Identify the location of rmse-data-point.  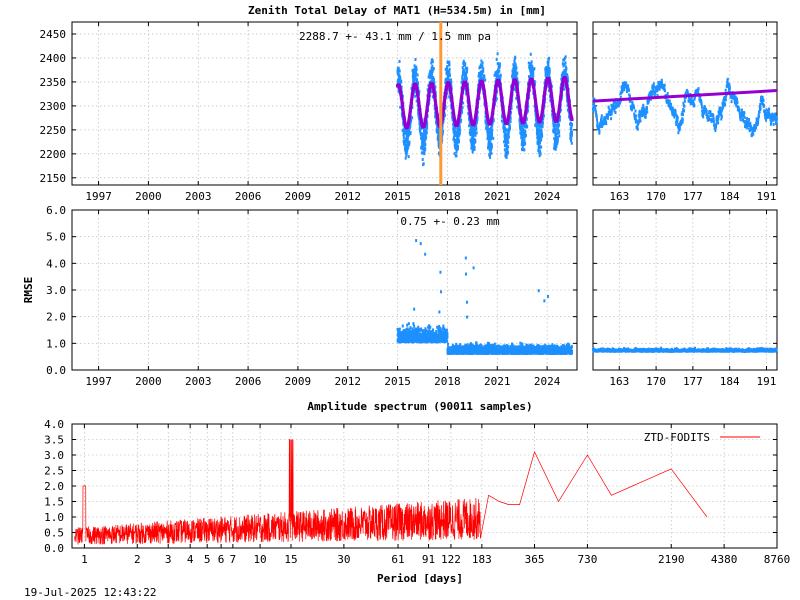
(408, 338).